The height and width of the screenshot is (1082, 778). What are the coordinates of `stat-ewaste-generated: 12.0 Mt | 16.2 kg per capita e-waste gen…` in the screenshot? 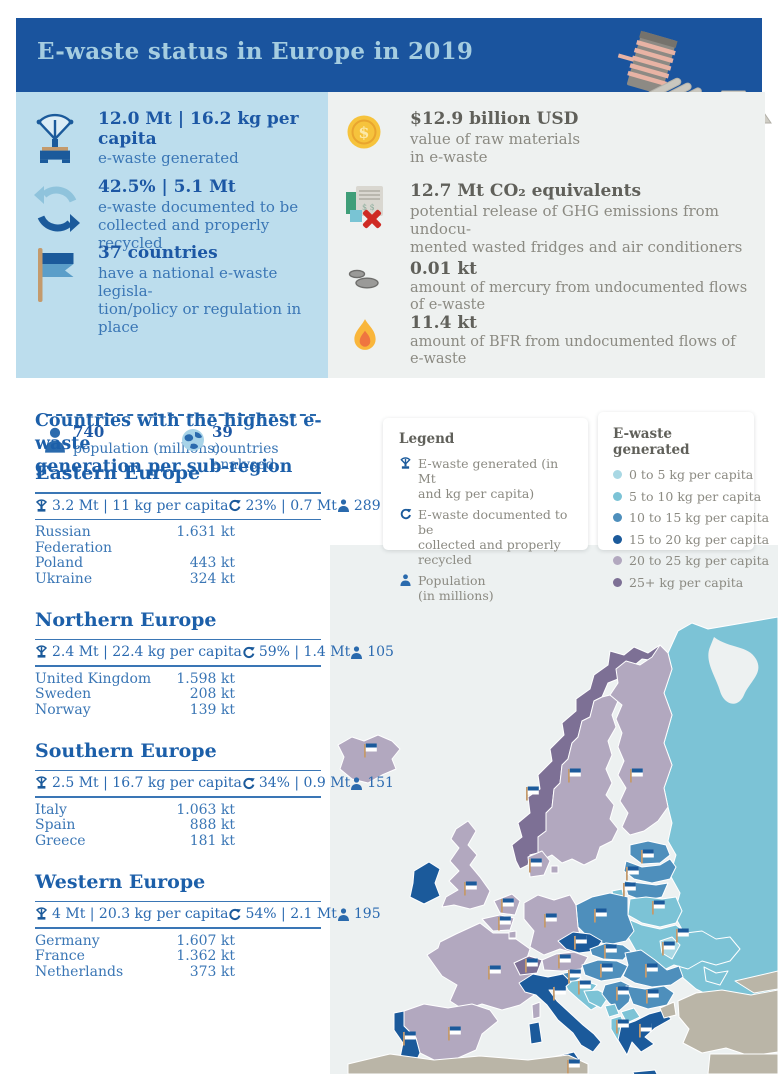 It's located at (175, 138).